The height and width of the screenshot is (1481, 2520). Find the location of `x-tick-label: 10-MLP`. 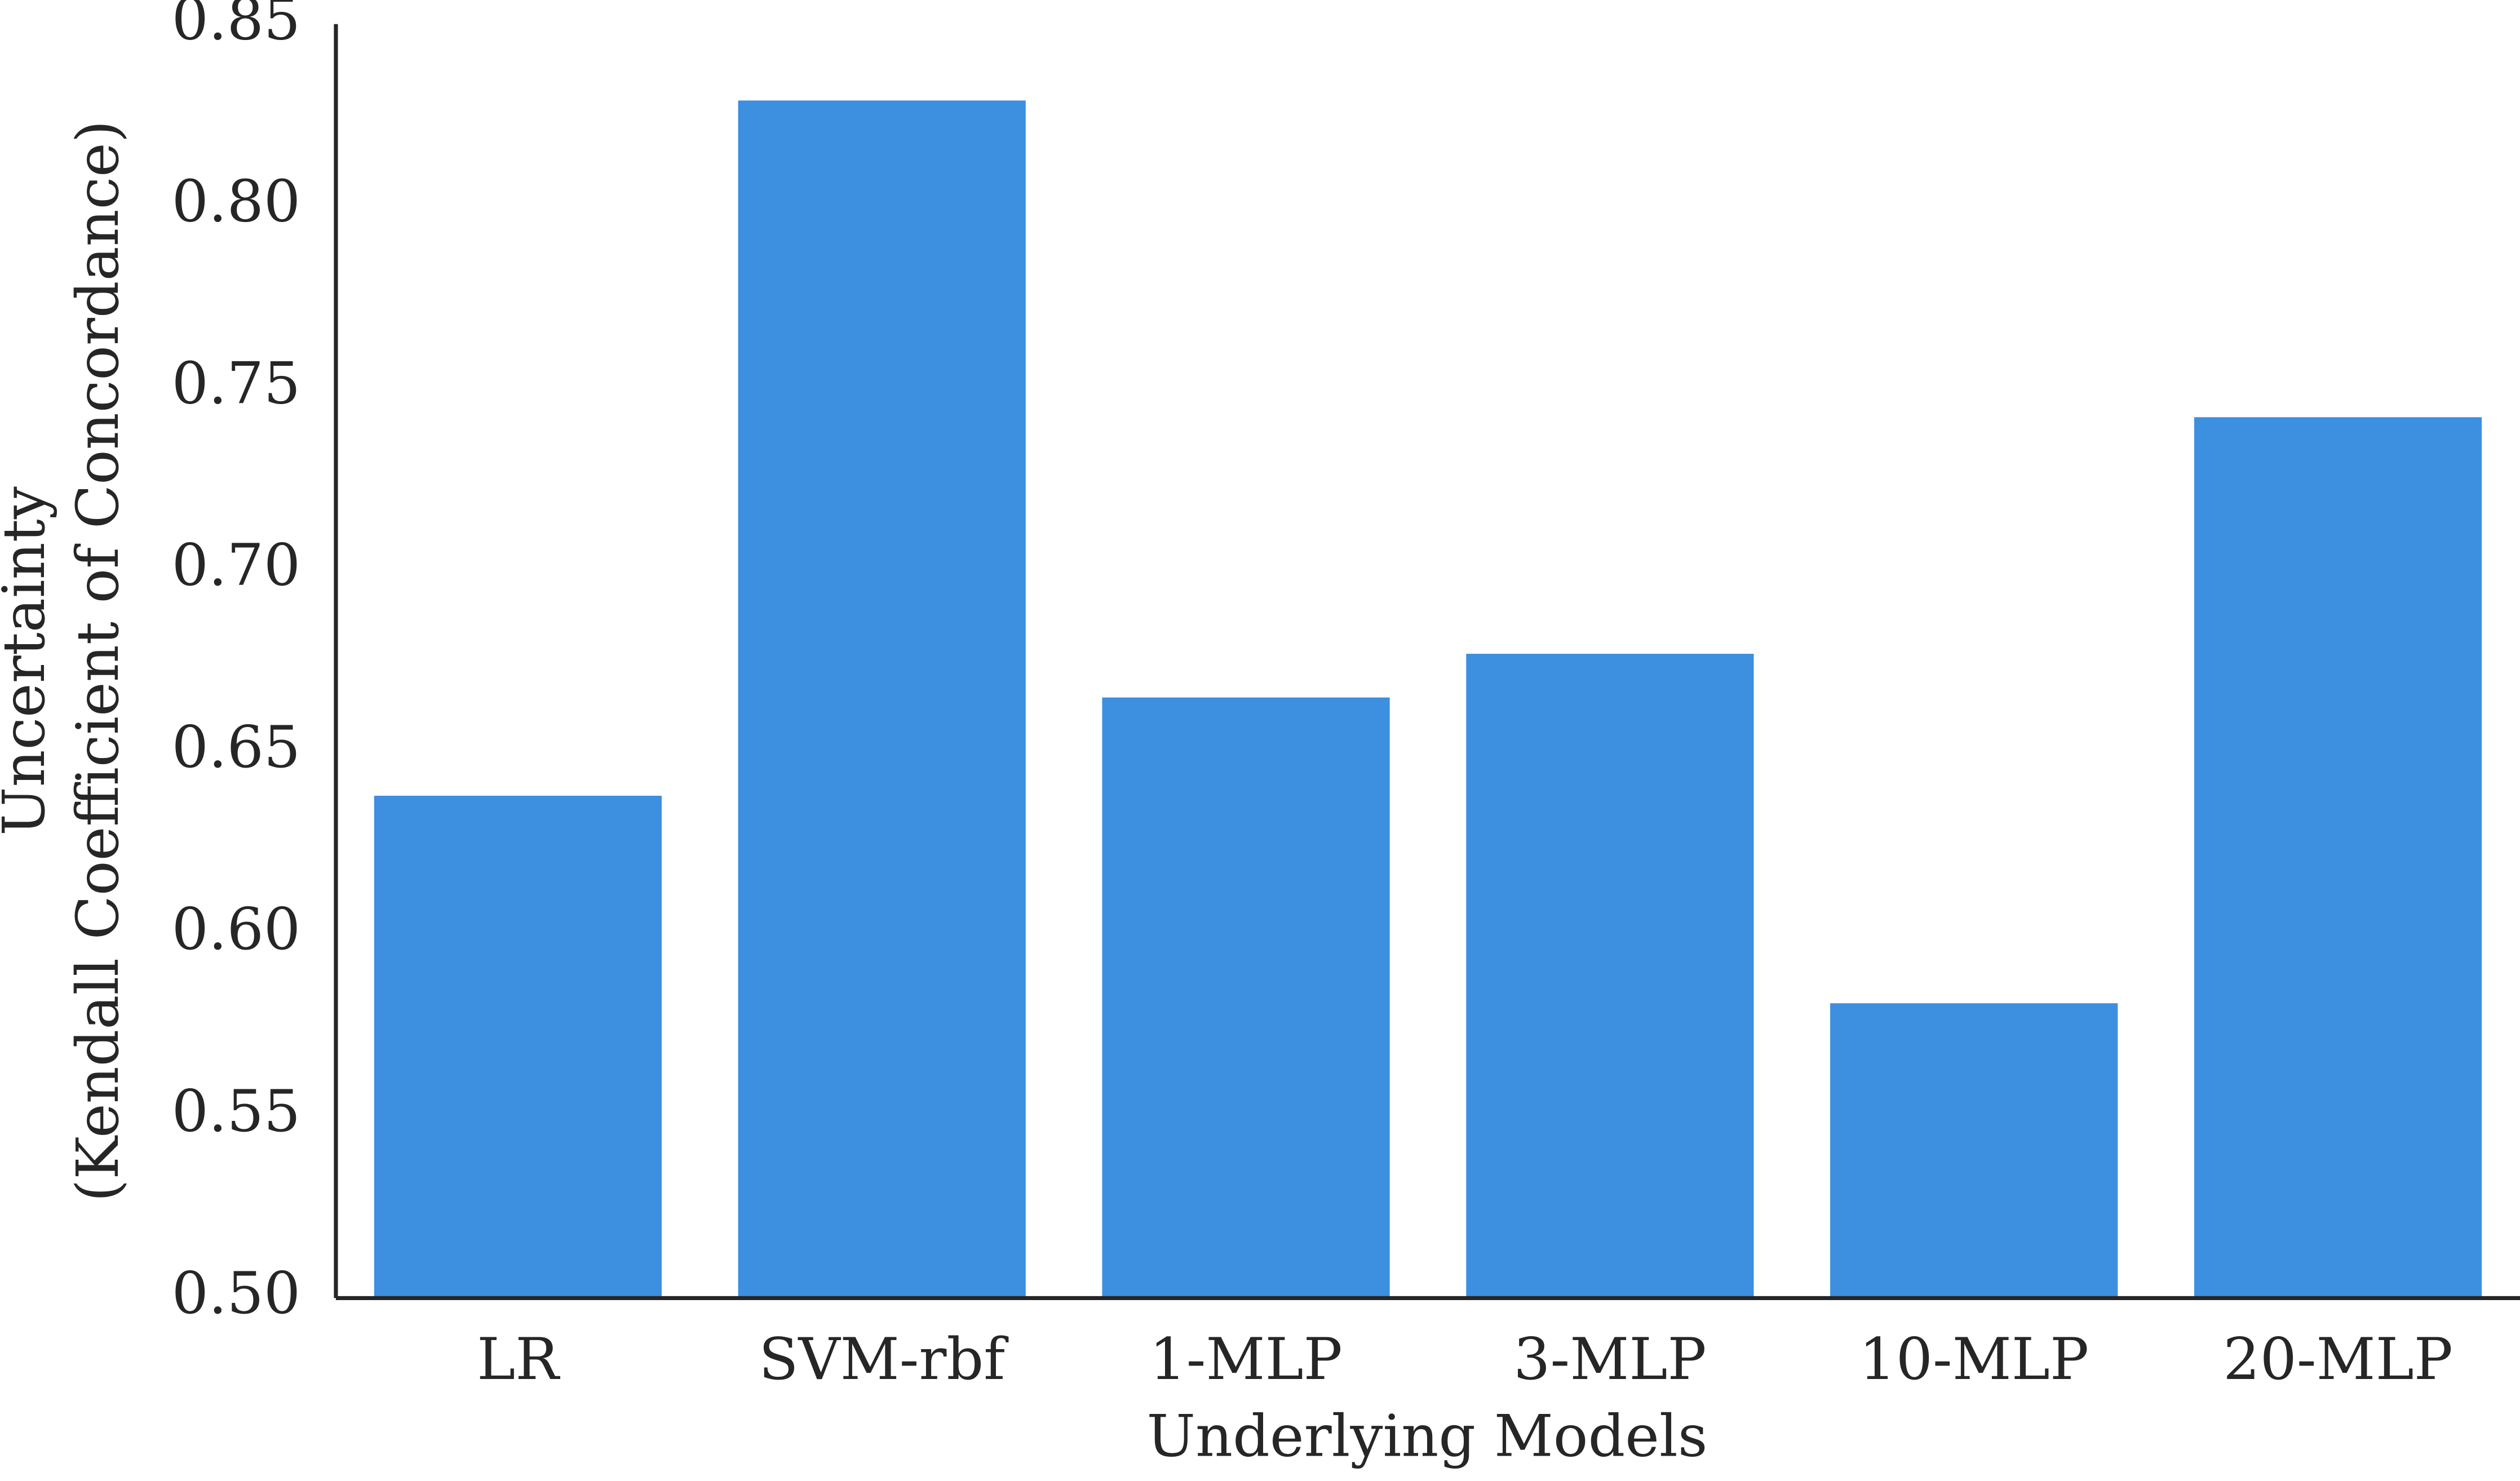

x-tick-label: 10-MLP is located at coordinates (1974, 1359).